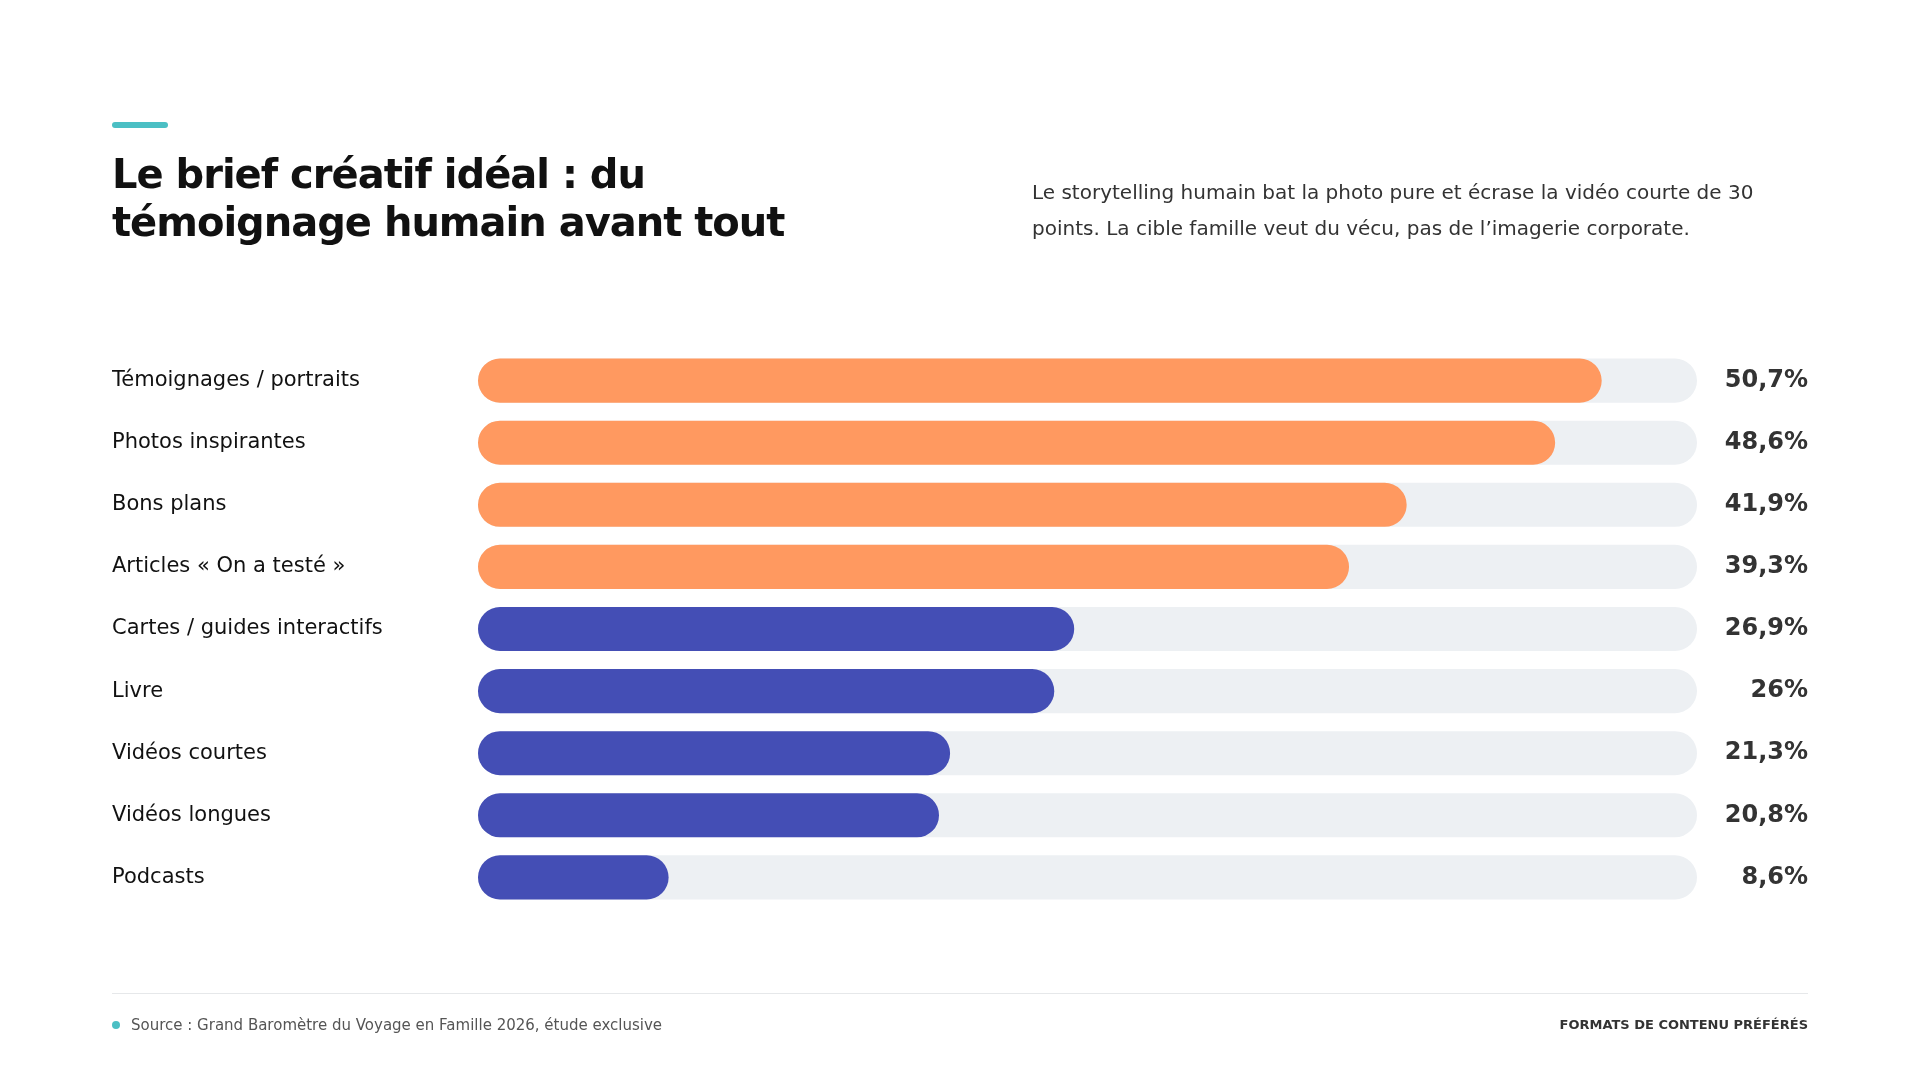  I want to click on y-tick-label: Bons plans, so click(169, 503).